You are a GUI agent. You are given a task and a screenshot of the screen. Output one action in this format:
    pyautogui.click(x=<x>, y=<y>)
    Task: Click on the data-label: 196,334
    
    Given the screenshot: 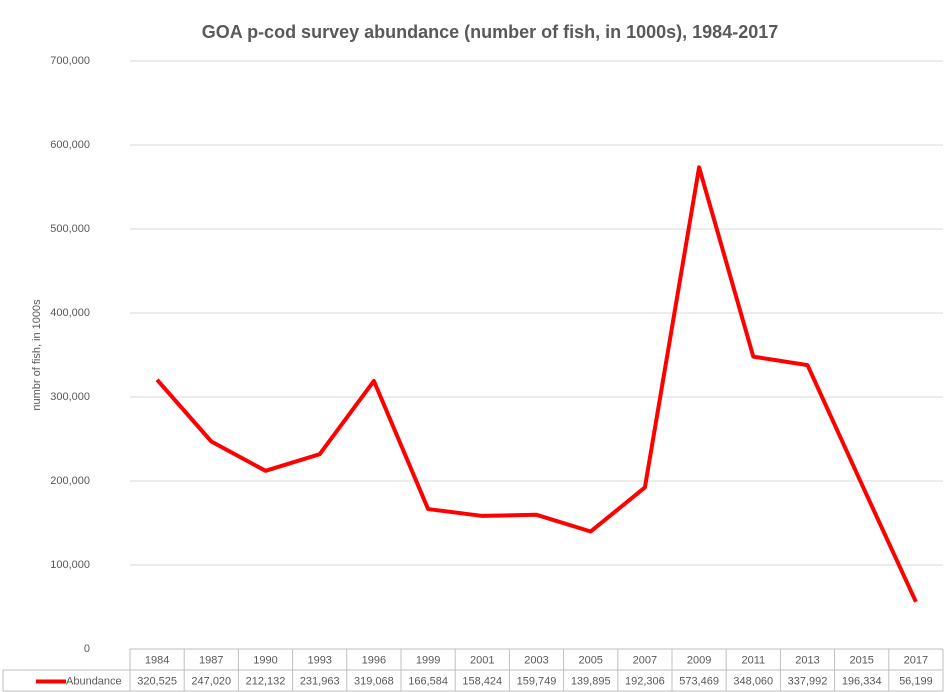 What is the action you would take?
    pyautogui.click(x=862, y=681)
    